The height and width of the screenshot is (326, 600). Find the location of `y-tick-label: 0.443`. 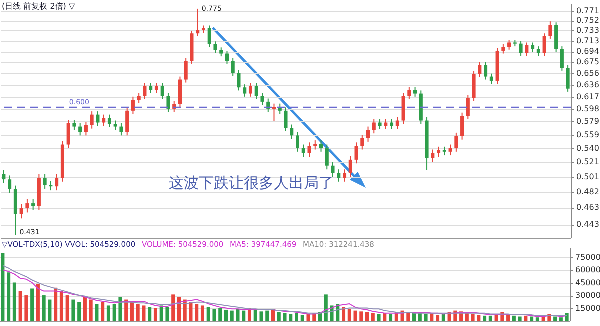

y-tick-label: 0.443 is located at coordinates (588, 225).